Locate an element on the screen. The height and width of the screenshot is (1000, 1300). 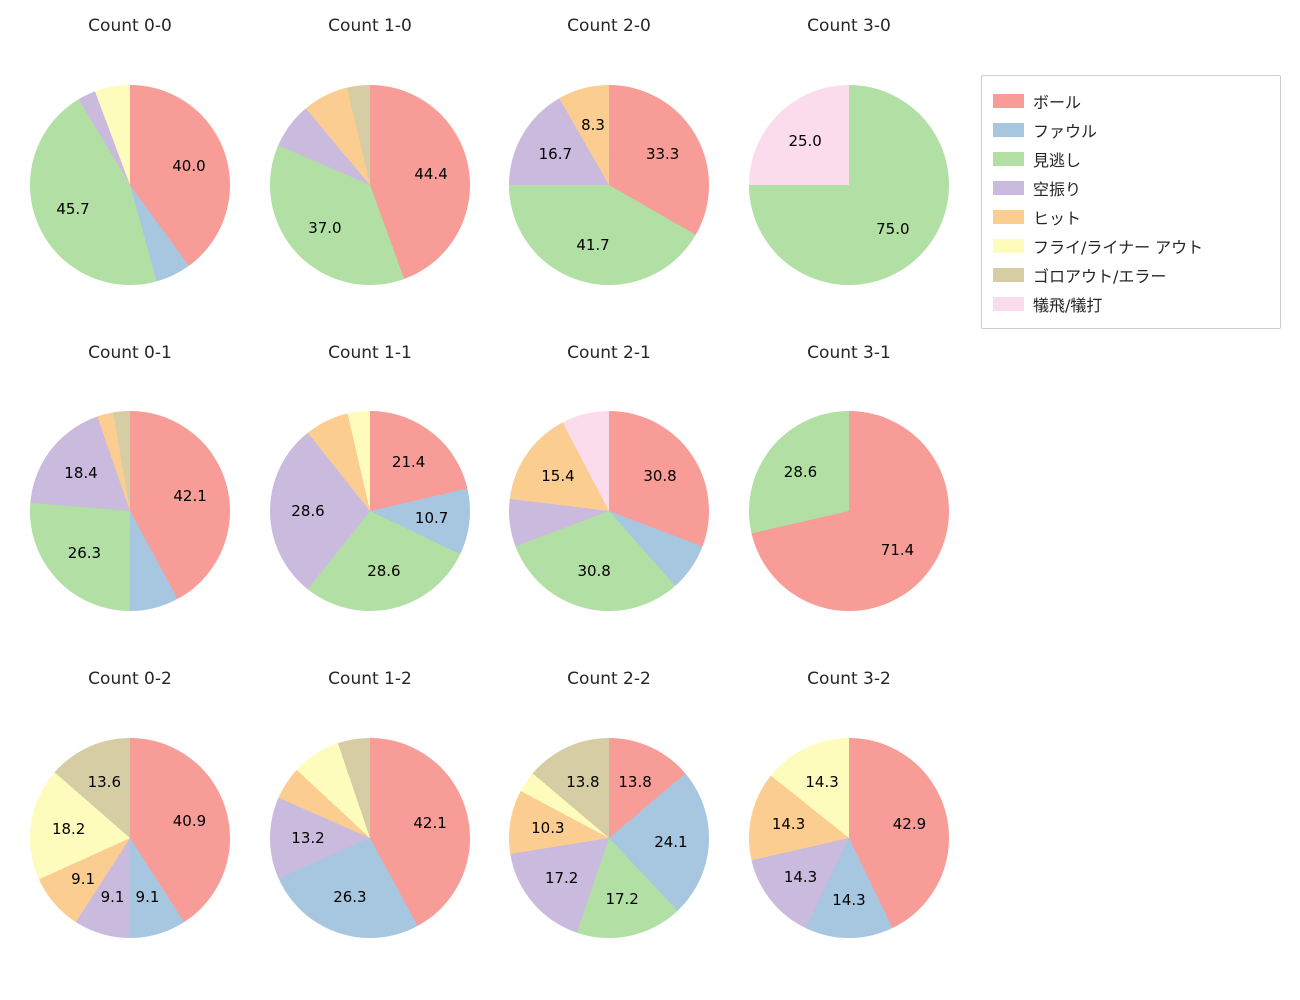
pie-percent-label: 41.7 is located at coordinates (593, 244).